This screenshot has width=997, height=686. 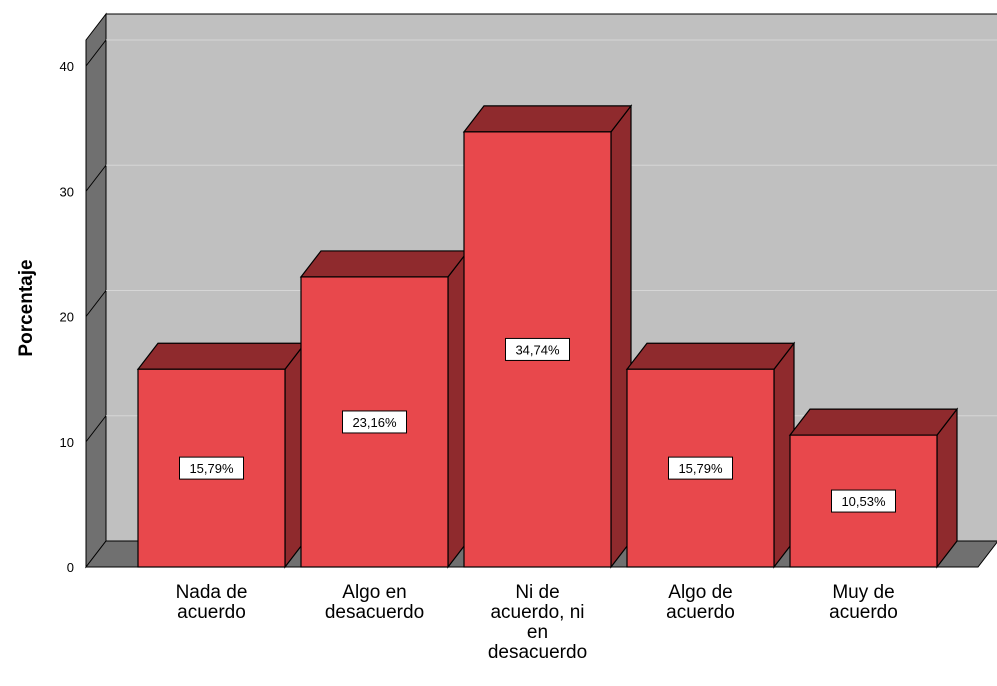 What do you see at coordinates (863, 602) in the screenshot?
I see `x-category-label: Muy de acuerdo` at bounding box center [863, 602].